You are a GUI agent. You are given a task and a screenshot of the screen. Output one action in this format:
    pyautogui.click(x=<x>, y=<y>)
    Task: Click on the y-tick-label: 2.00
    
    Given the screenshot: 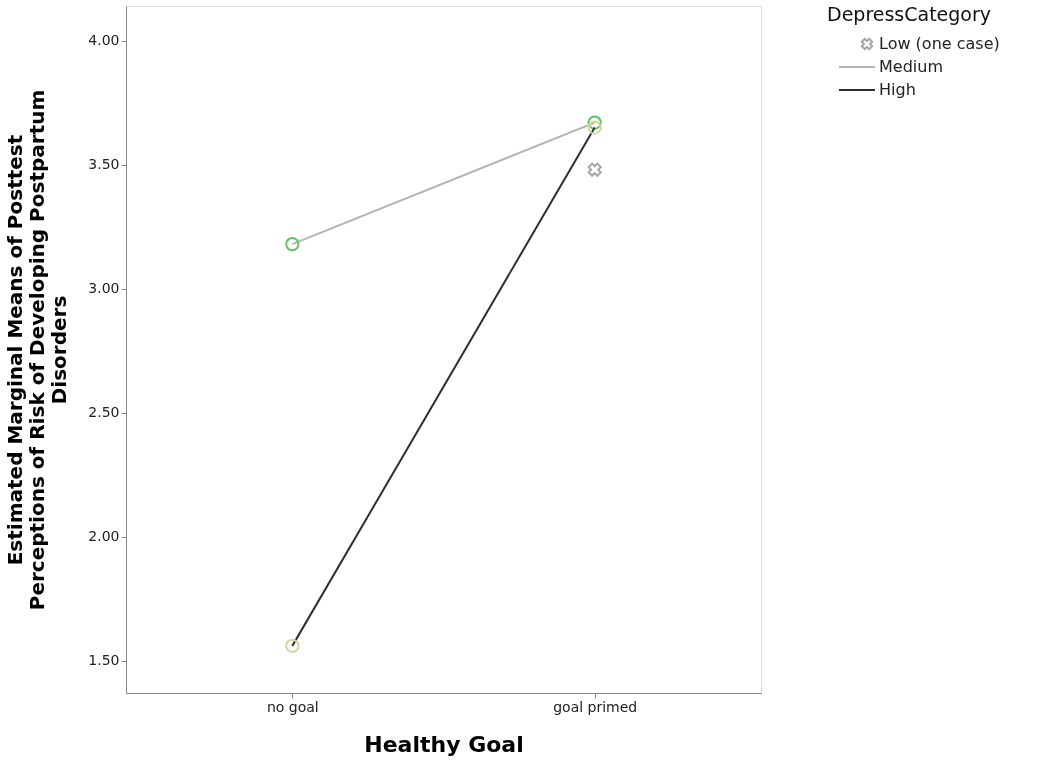 What is the action you would take?
    pyautogui.click(x=104, y=536)
    